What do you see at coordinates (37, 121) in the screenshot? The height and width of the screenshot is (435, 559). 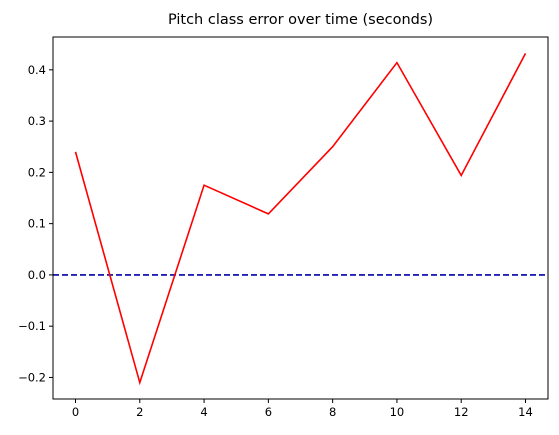 I see `y-tick-label: 0.3` at bounding box center [37, 121].